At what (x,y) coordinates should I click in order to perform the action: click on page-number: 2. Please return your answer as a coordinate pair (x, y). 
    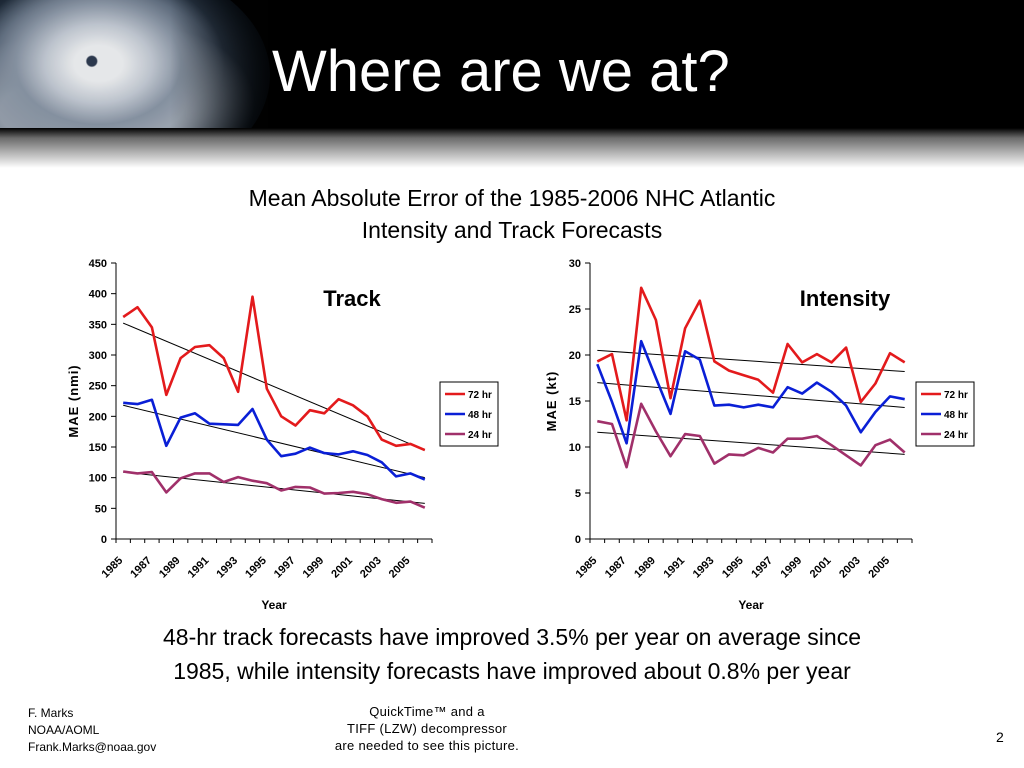
    Looking at the image, I should click on (1000, 737).